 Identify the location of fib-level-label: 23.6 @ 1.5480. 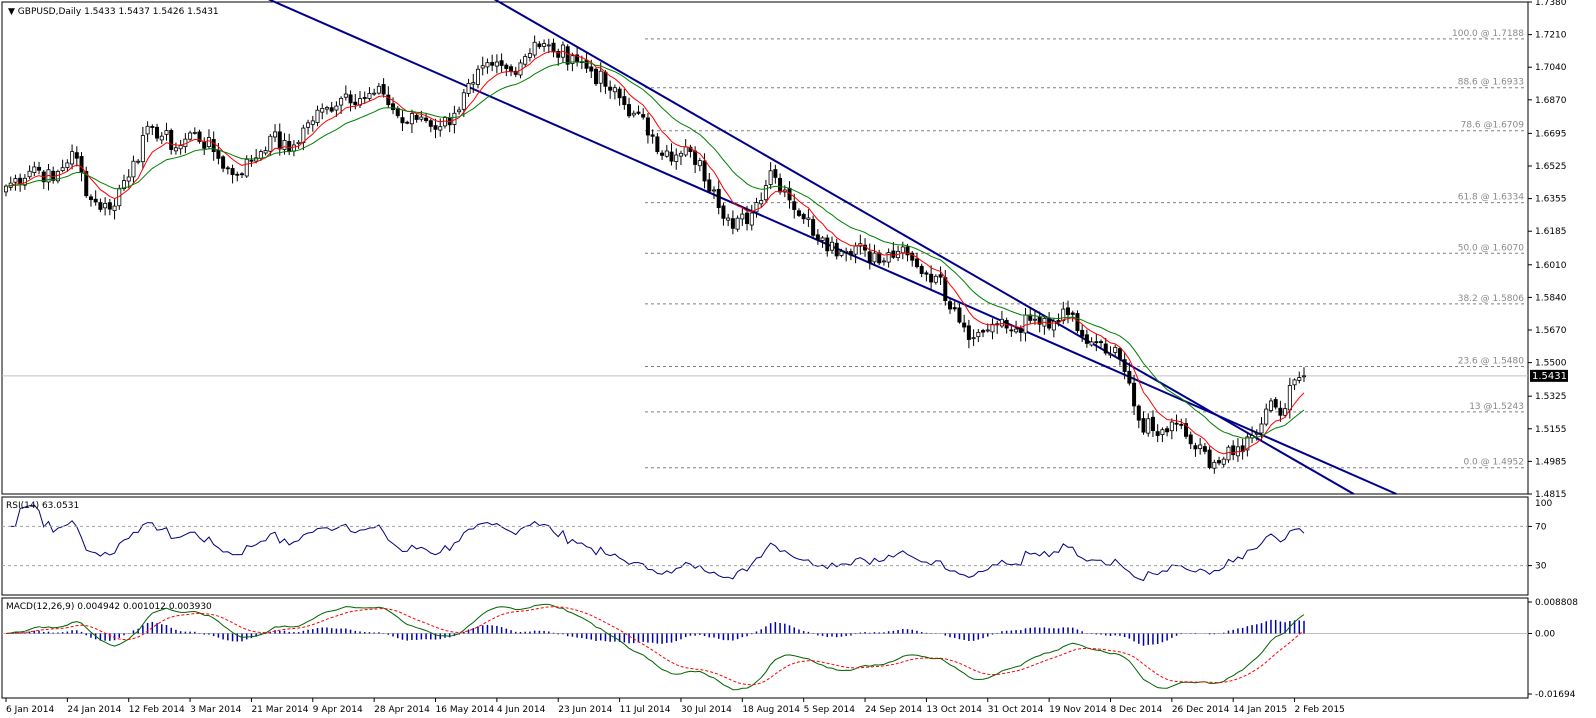
(1491, 361).